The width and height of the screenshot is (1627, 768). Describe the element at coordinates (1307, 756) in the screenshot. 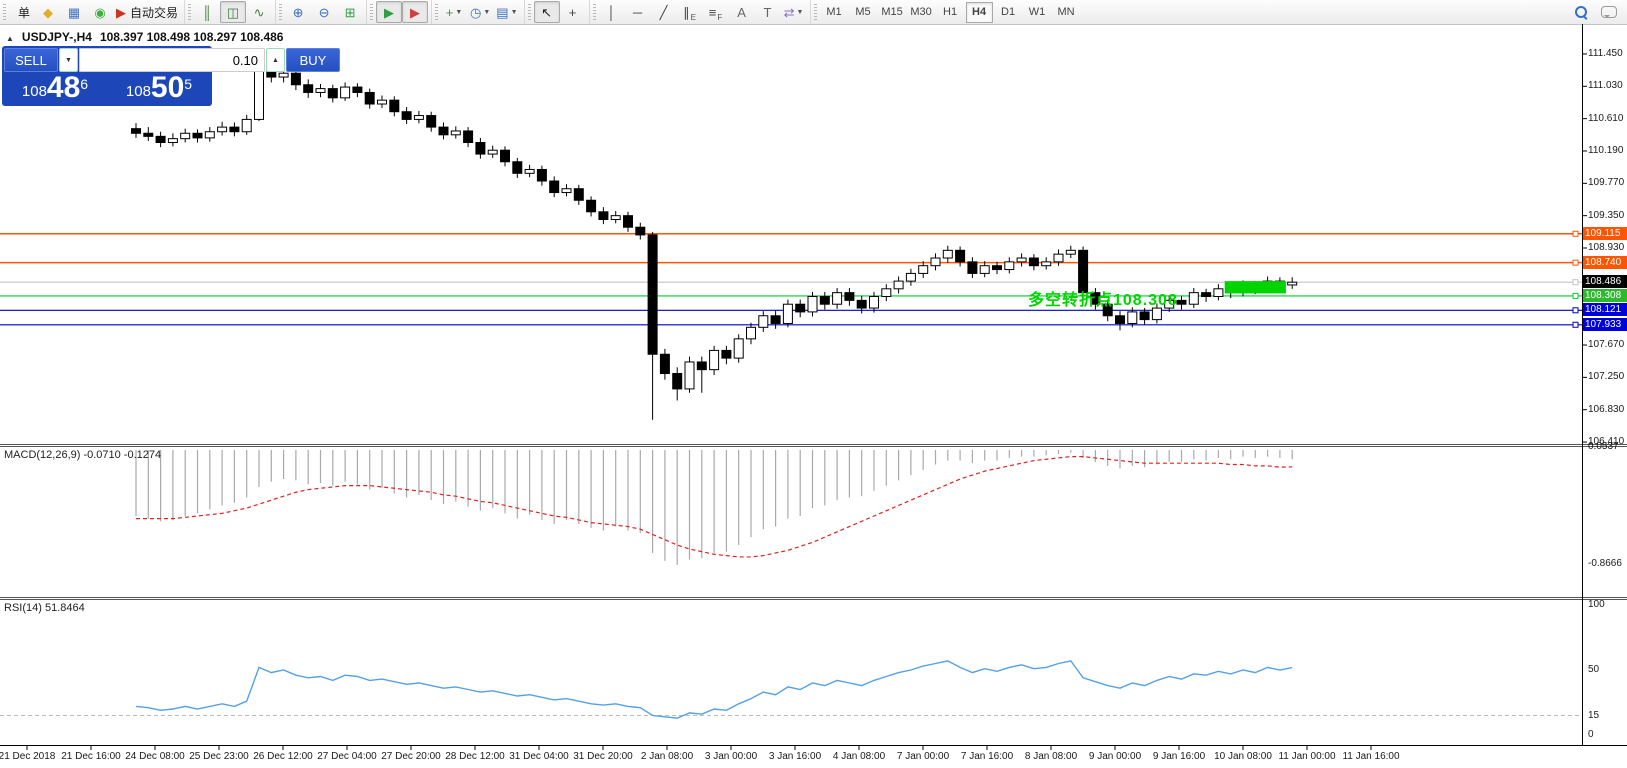

I see `time-tick-label: 11 Jan 00:00` at that location.